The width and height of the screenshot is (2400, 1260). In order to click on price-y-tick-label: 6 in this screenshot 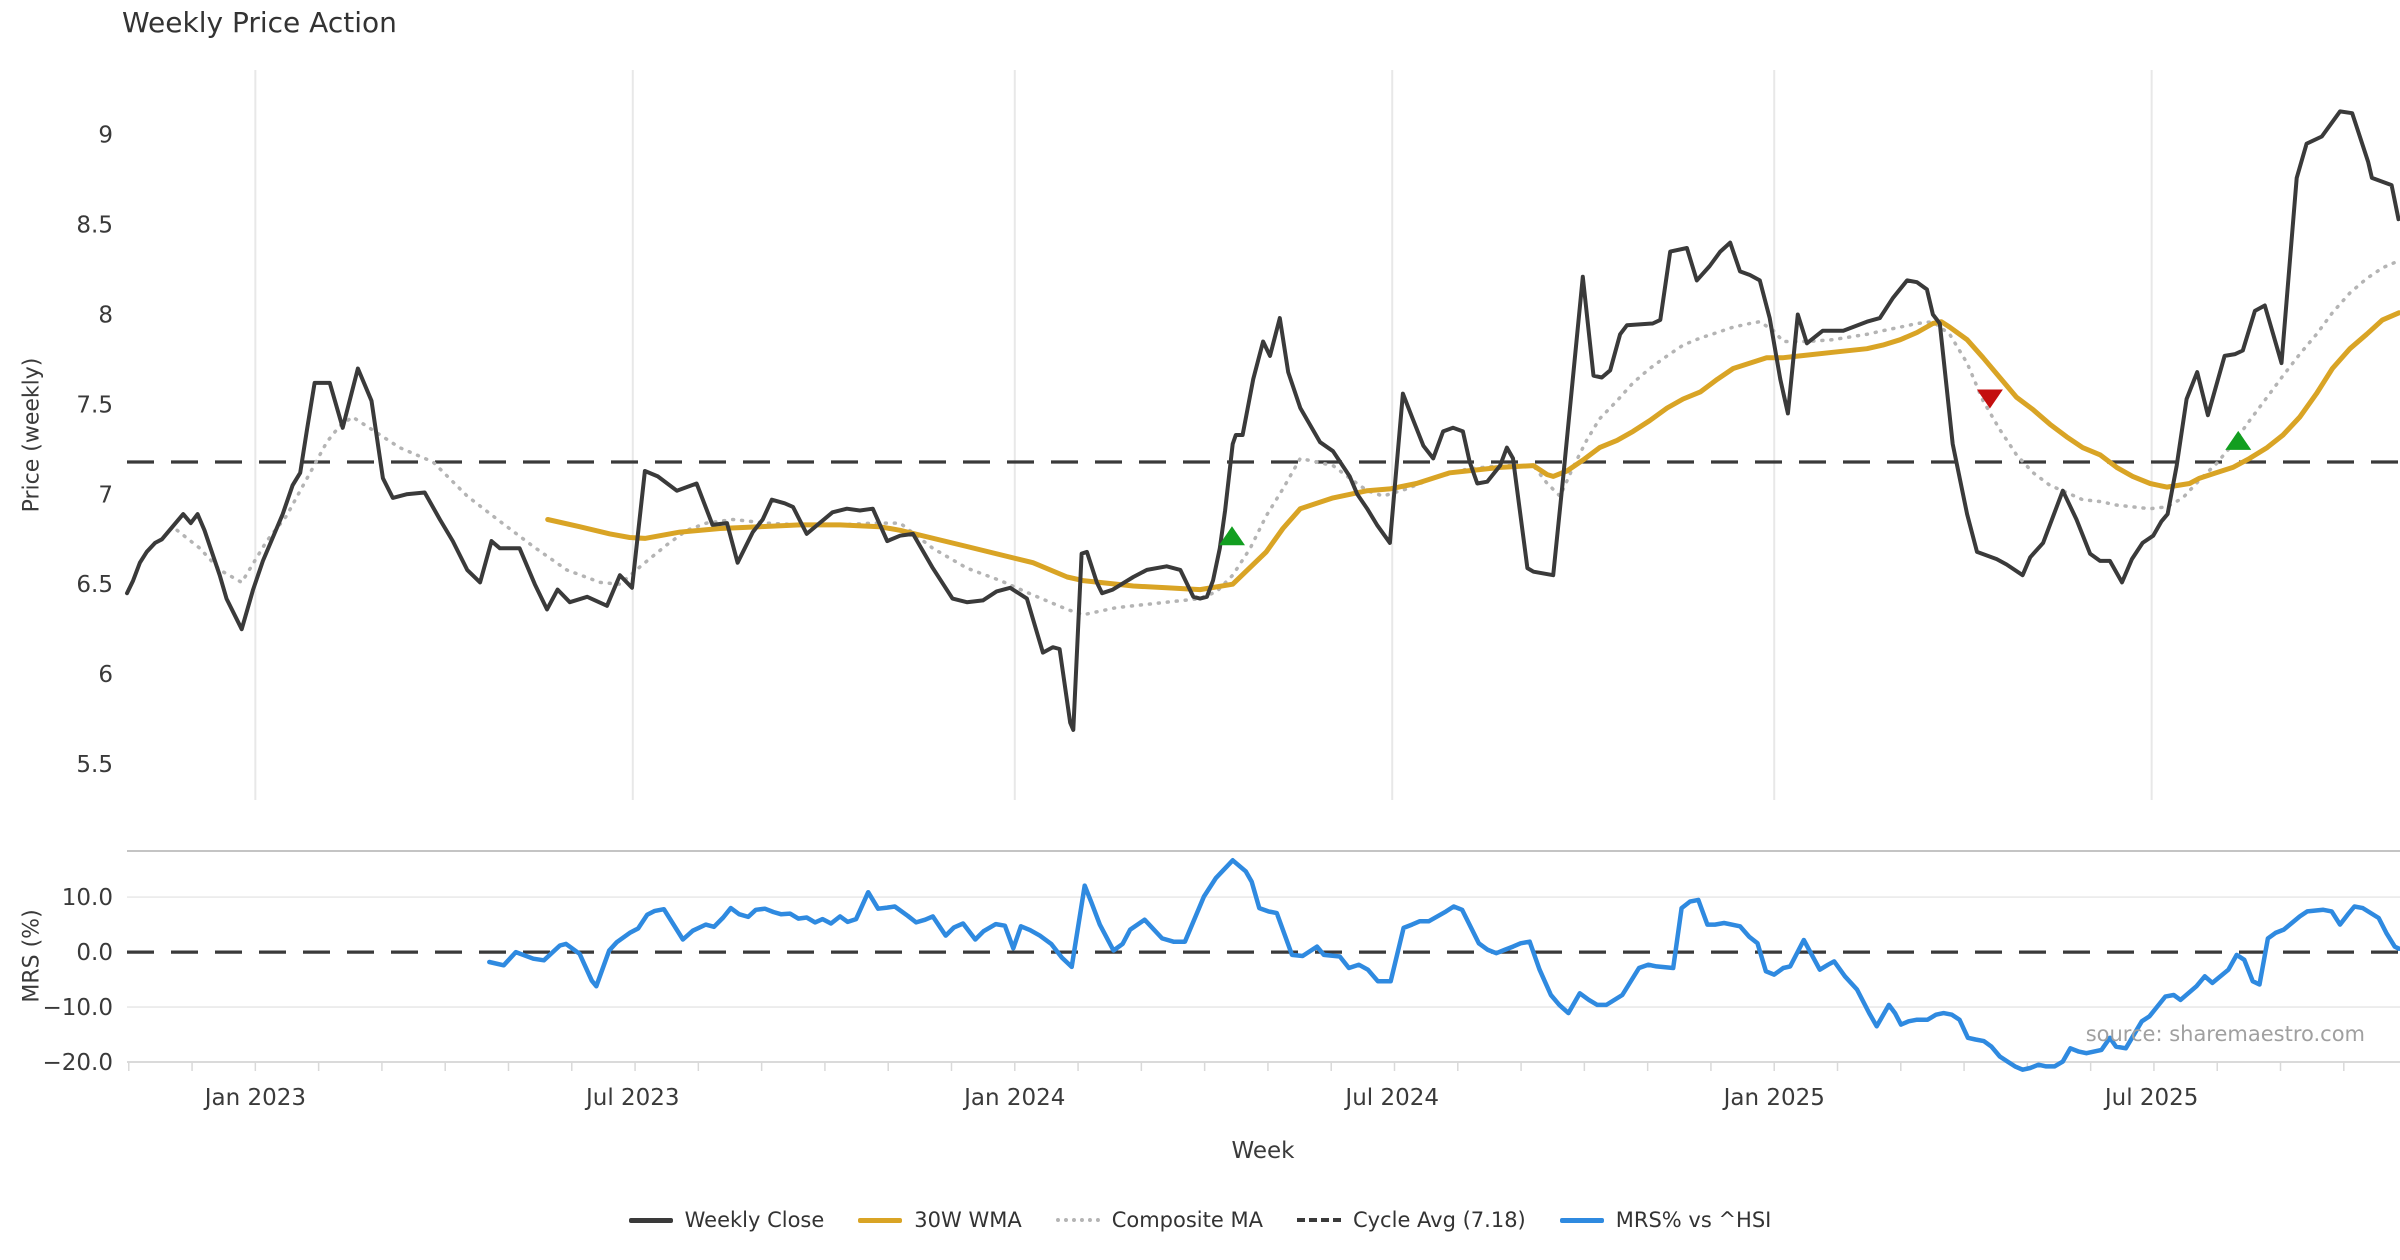, I will do `click(105, 675)`.